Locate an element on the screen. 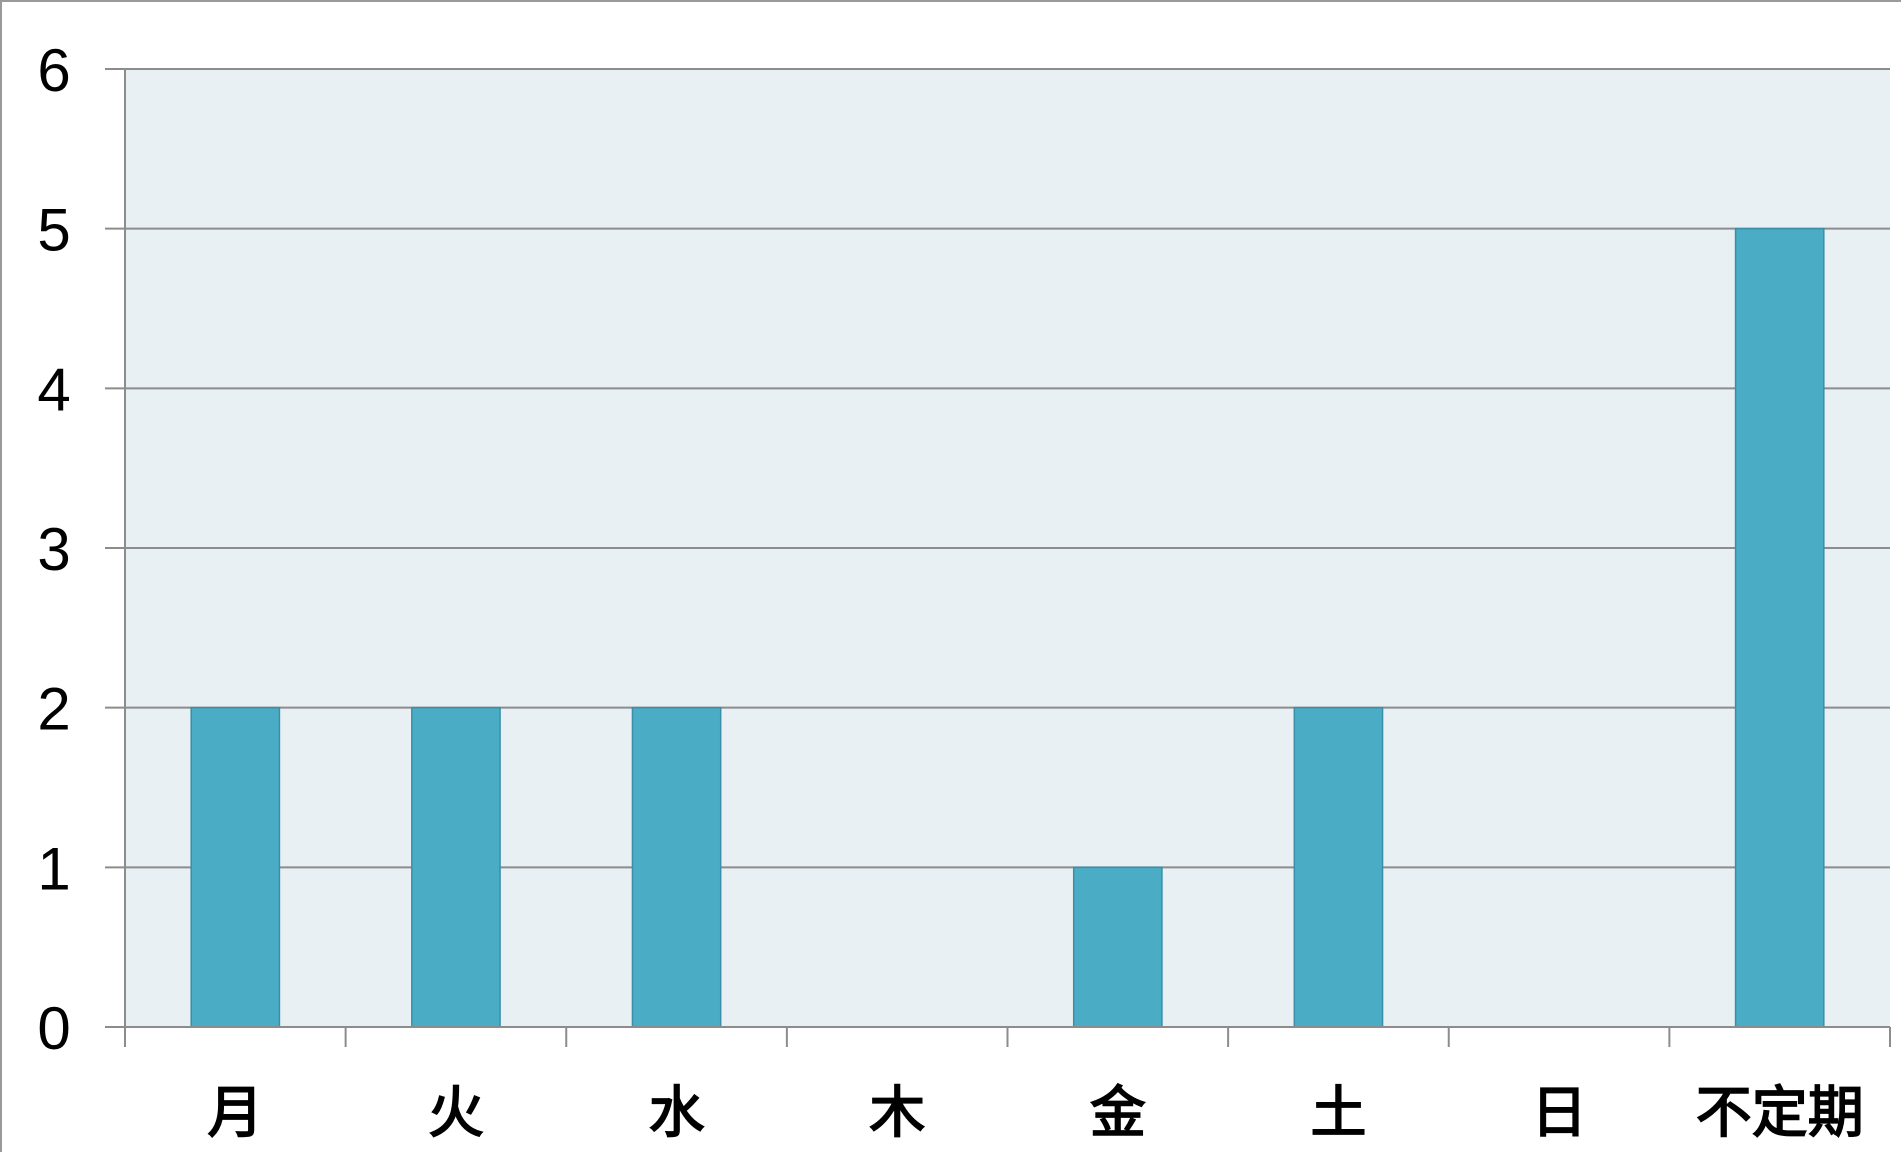 This screenshot has height=1154, width=1901. x-tick-label: 月 is located at coordinates (235, 1113).